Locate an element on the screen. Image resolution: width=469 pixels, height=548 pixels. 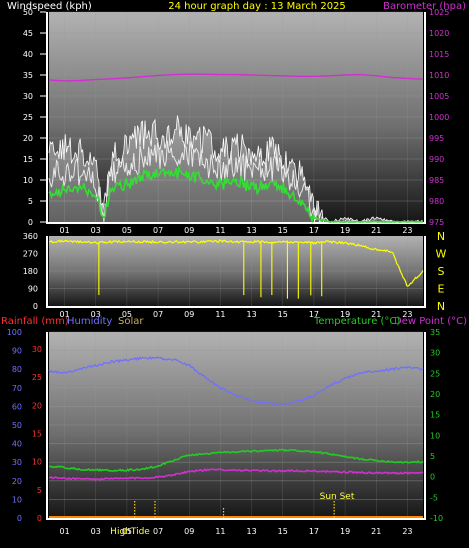
temperature-tick-label: 15 is located at coordinates (435, 415).